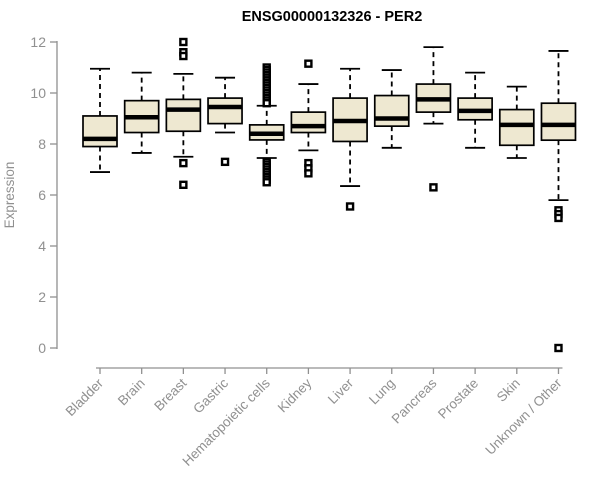  What do you see at coordinates (42, 246) in the screenshot?
I see `y-tick-label: 4` at bounding box center [42, 246].